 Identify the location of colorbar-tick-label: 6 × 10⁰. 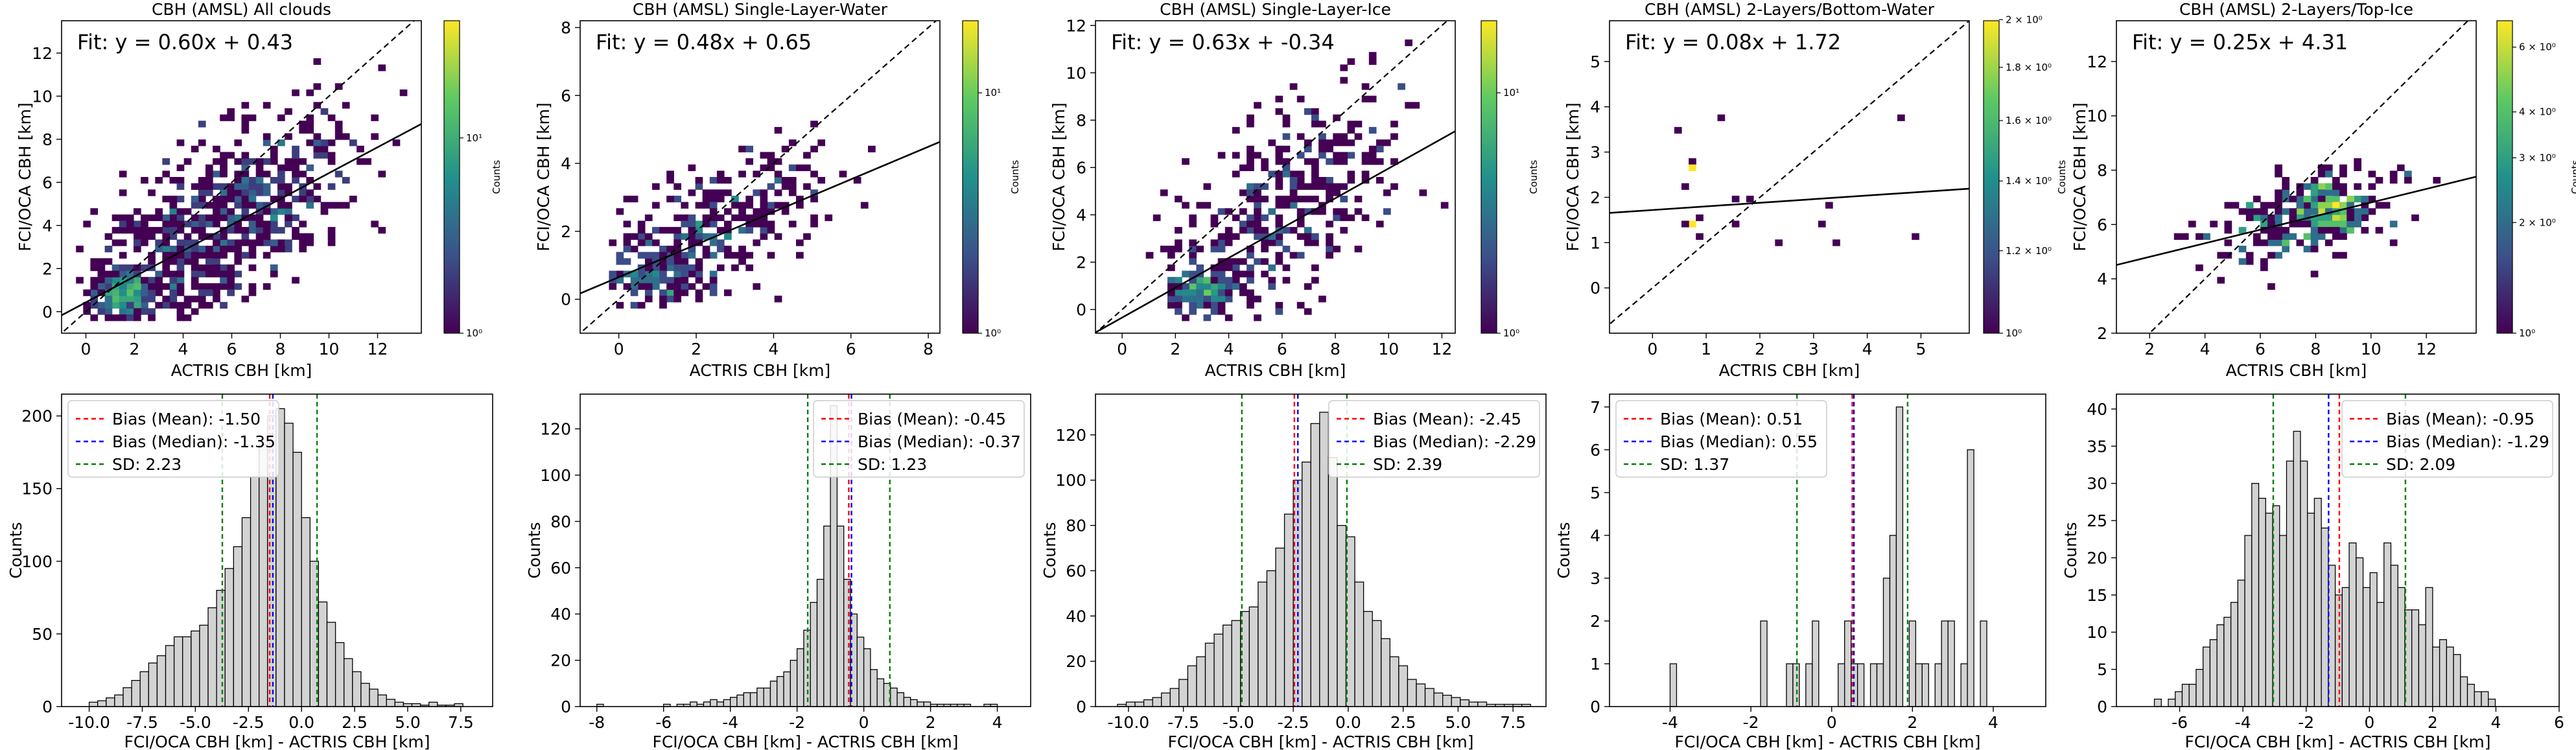
(2537, 47).